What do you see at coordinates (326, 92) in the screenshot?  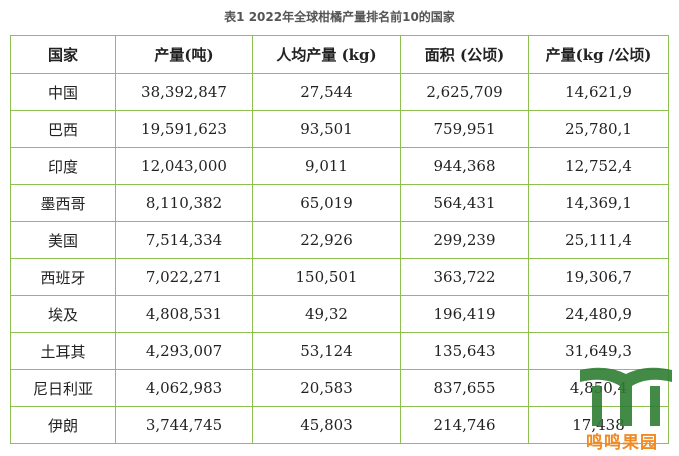 I see `table-cell: 27,544` at bounding box center [326, 92].